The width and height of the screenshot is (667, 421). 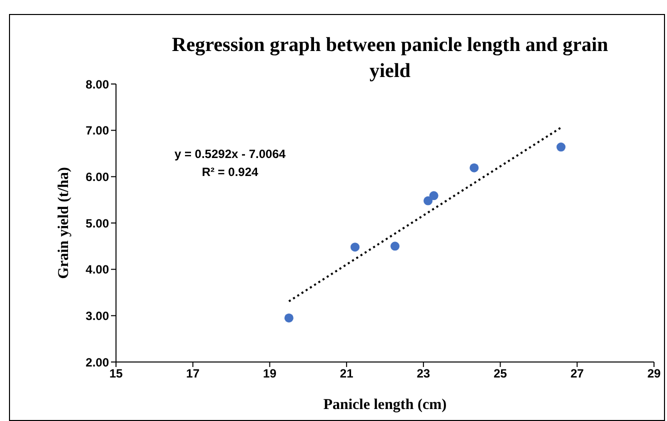 What do you see at coordinates (270, 373) in the screenshot?
I see `x-tick-label: 19` at bounding box center [270, 373].